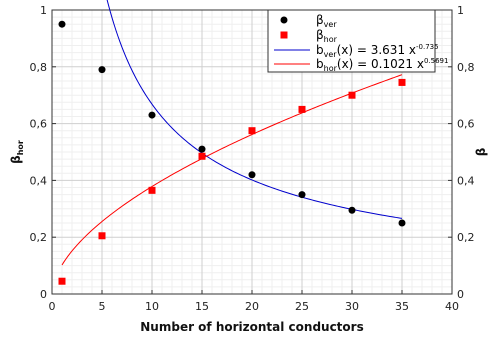 Image resolution: width=490 pixels, height=338 pixels. Describe the element at coordinates (466, 124) in the screenshot. I see `y-tick-label-right: 0,6` at that location.